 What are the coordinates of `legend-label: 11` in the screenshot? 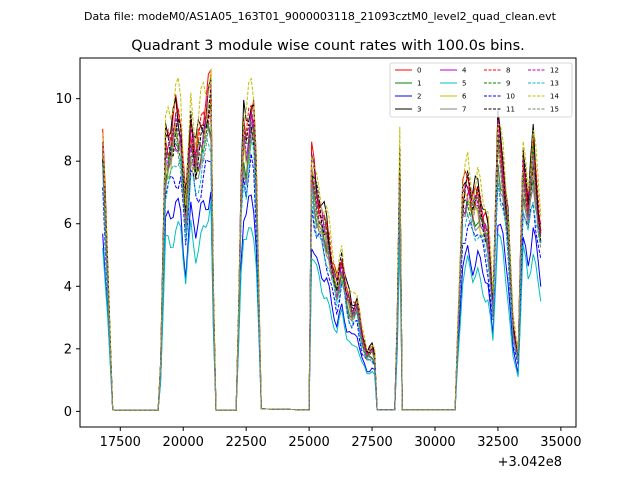 It's located at (510, 110).